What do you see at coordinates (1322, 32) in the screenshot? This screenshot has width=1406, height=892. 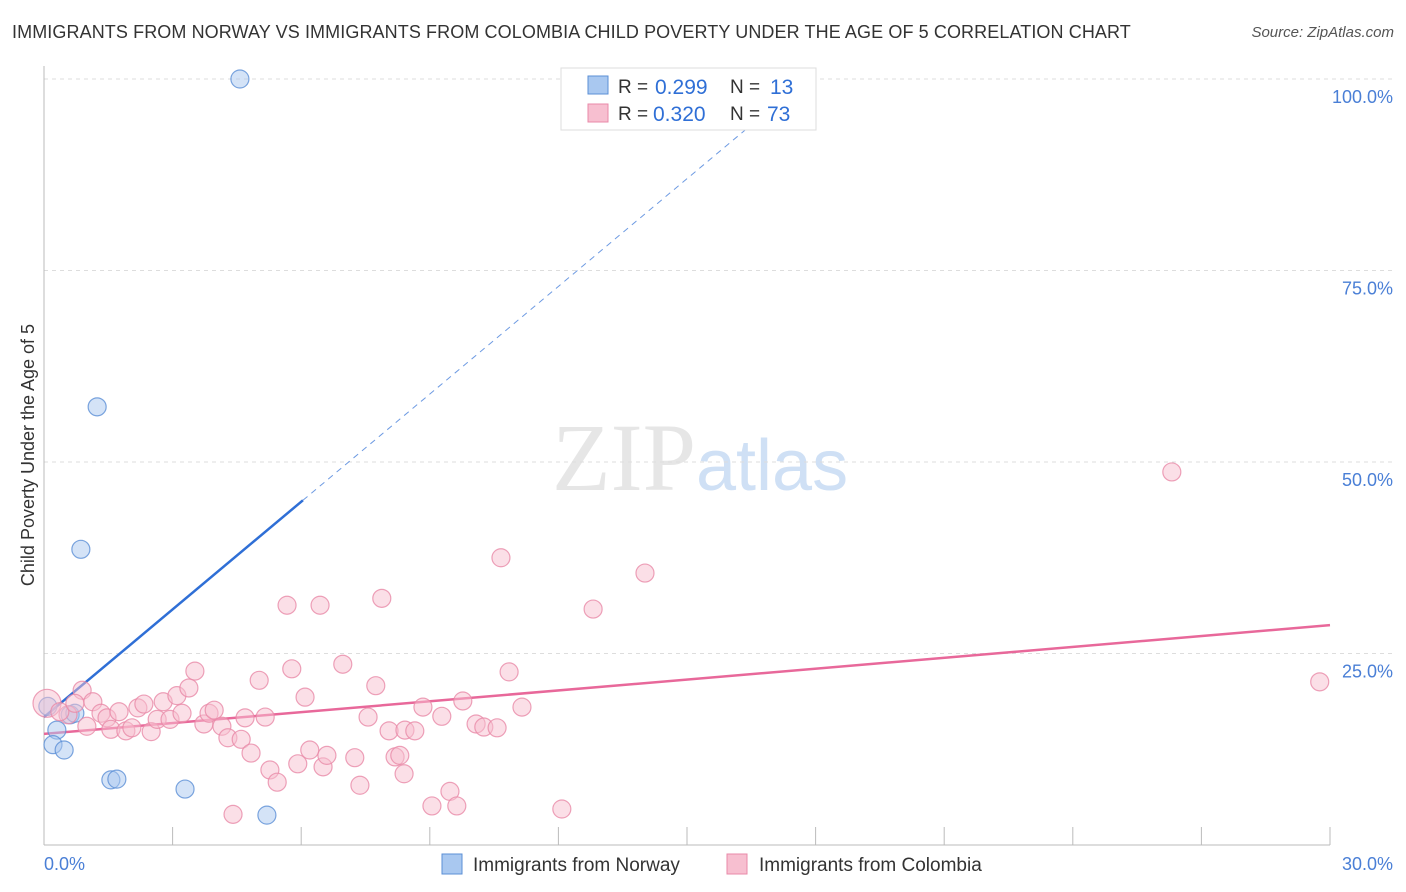 I see `source-label: Source: ZipAtlas.com` at bounding box center [1322, 32].